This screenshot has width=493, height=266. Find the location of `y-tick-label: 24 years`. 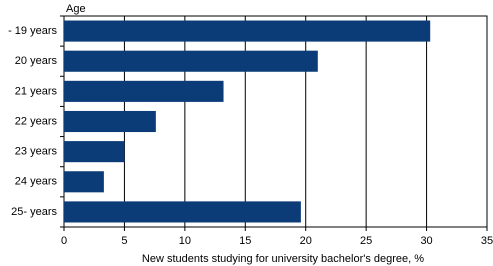

y-tick-label: 24 years is located at coordinates (36, 182).